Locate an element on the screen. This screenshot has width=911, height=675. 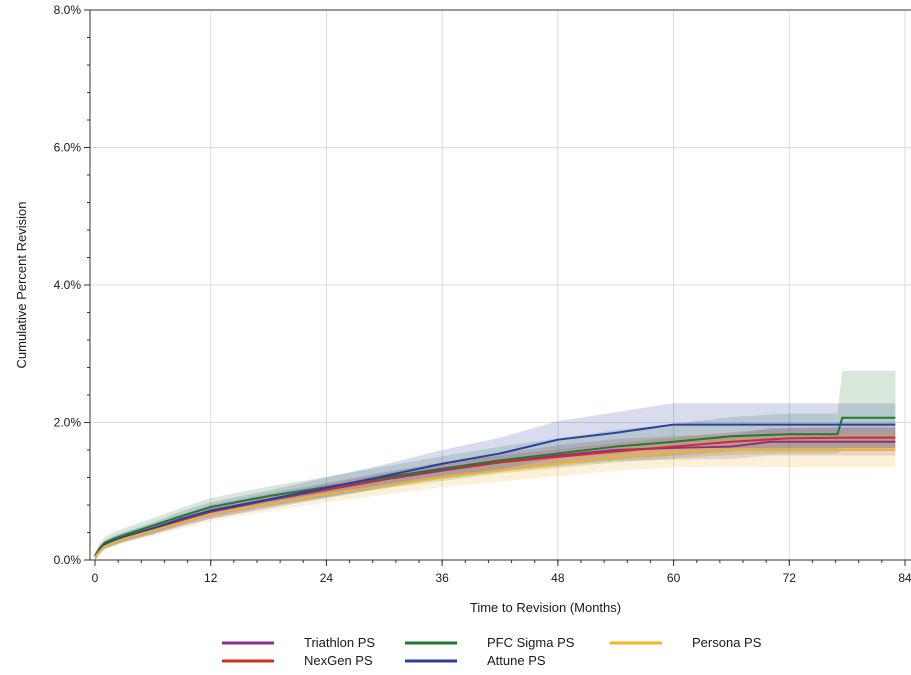
x-axis-title: Time to Revision (Months) is located at coordinates (545, 607).